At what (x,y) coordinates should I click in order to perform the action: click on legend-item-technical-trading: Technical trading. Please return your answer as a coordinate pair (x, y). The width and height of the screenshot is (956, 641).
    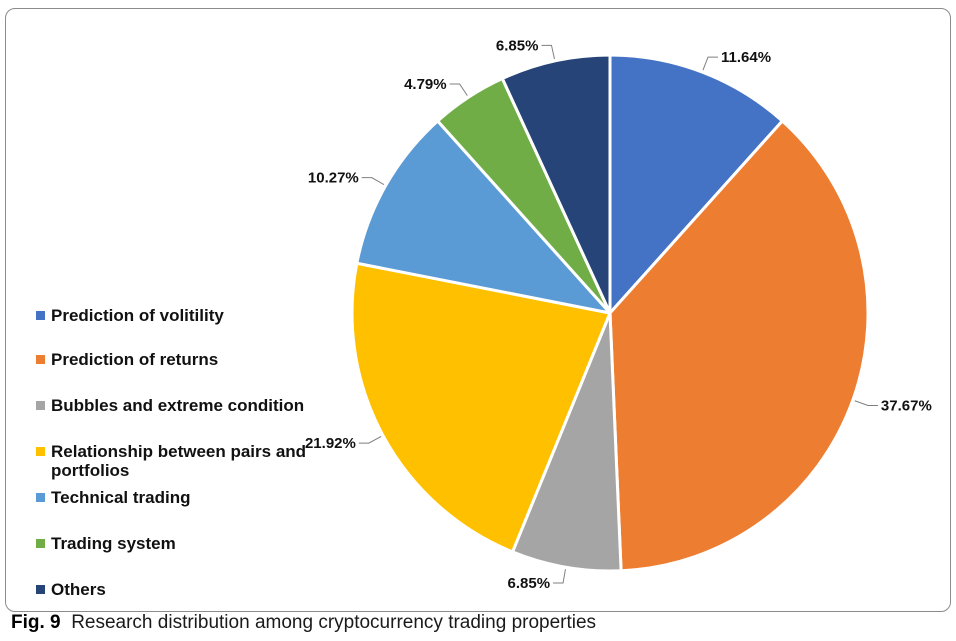
    Looking at the image, I should click on (183, 497).